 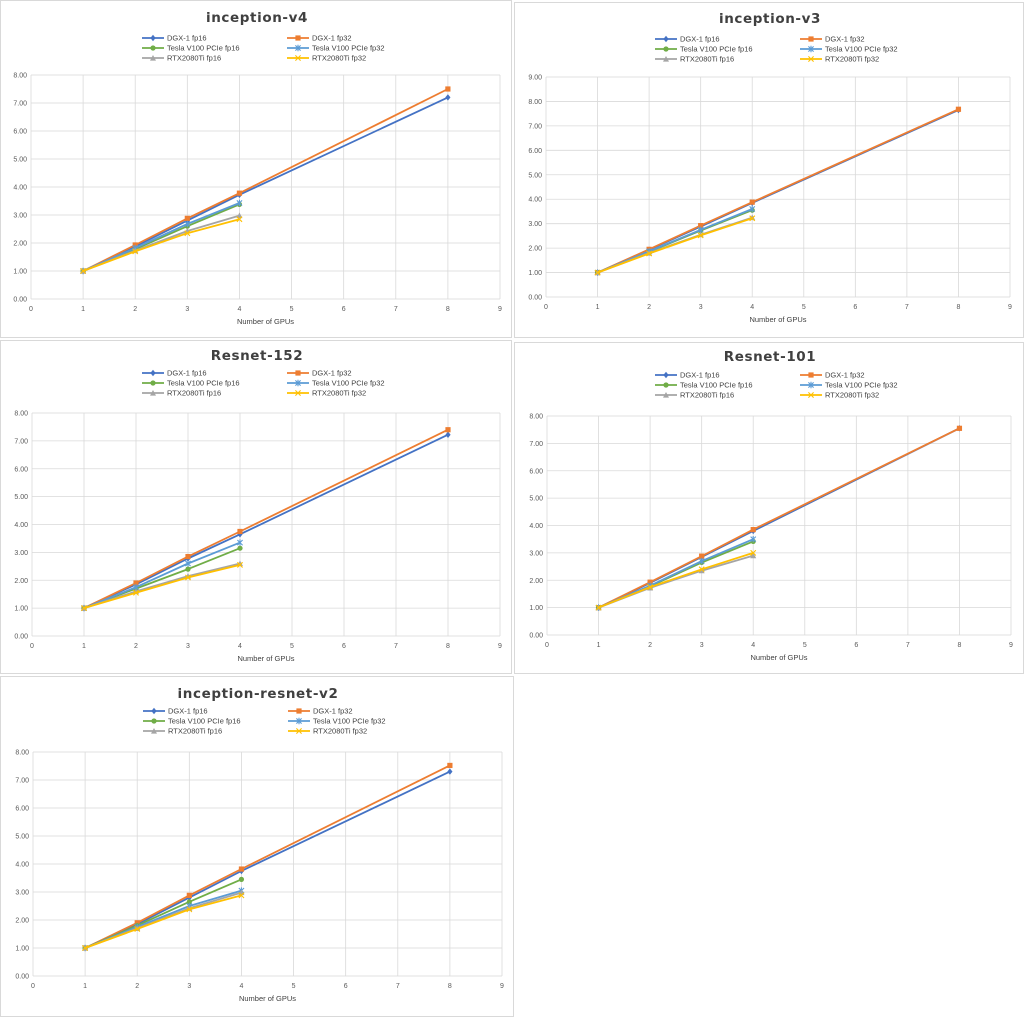 I want to click on y-tick-label: 9.00, so click(x=535, y=78).